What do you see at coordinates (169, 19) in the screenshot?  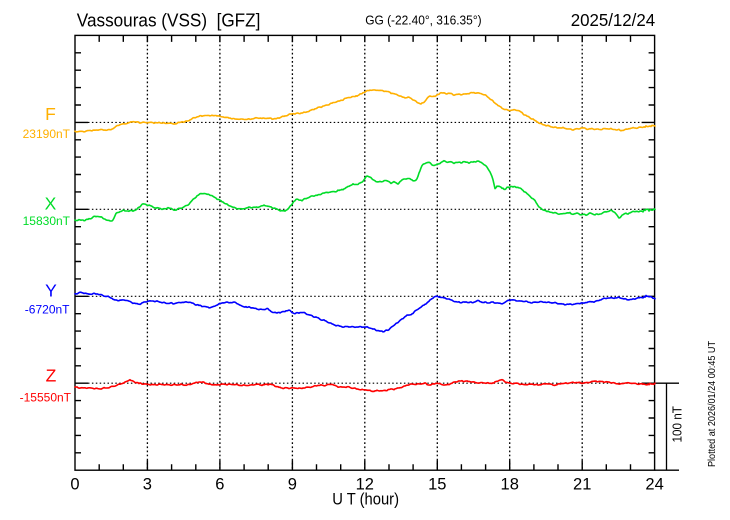 I see `svg-text: Vassouras (VSS) [GFZ]` at bounding box center [169, 19].